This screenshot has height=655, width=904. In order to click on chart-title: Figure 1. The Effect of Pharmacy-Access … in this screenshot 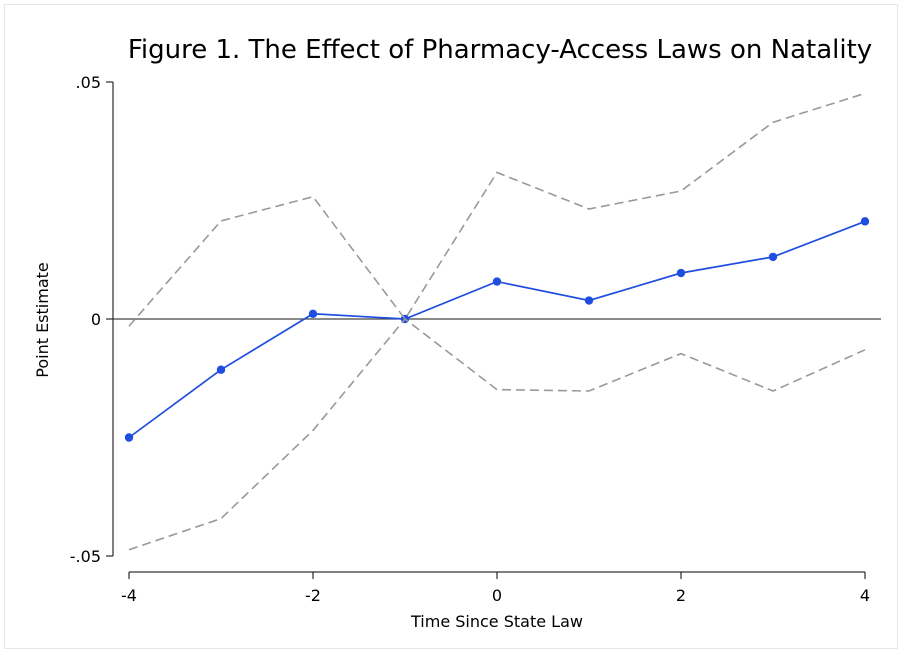, I will do `click(500, 50)`.